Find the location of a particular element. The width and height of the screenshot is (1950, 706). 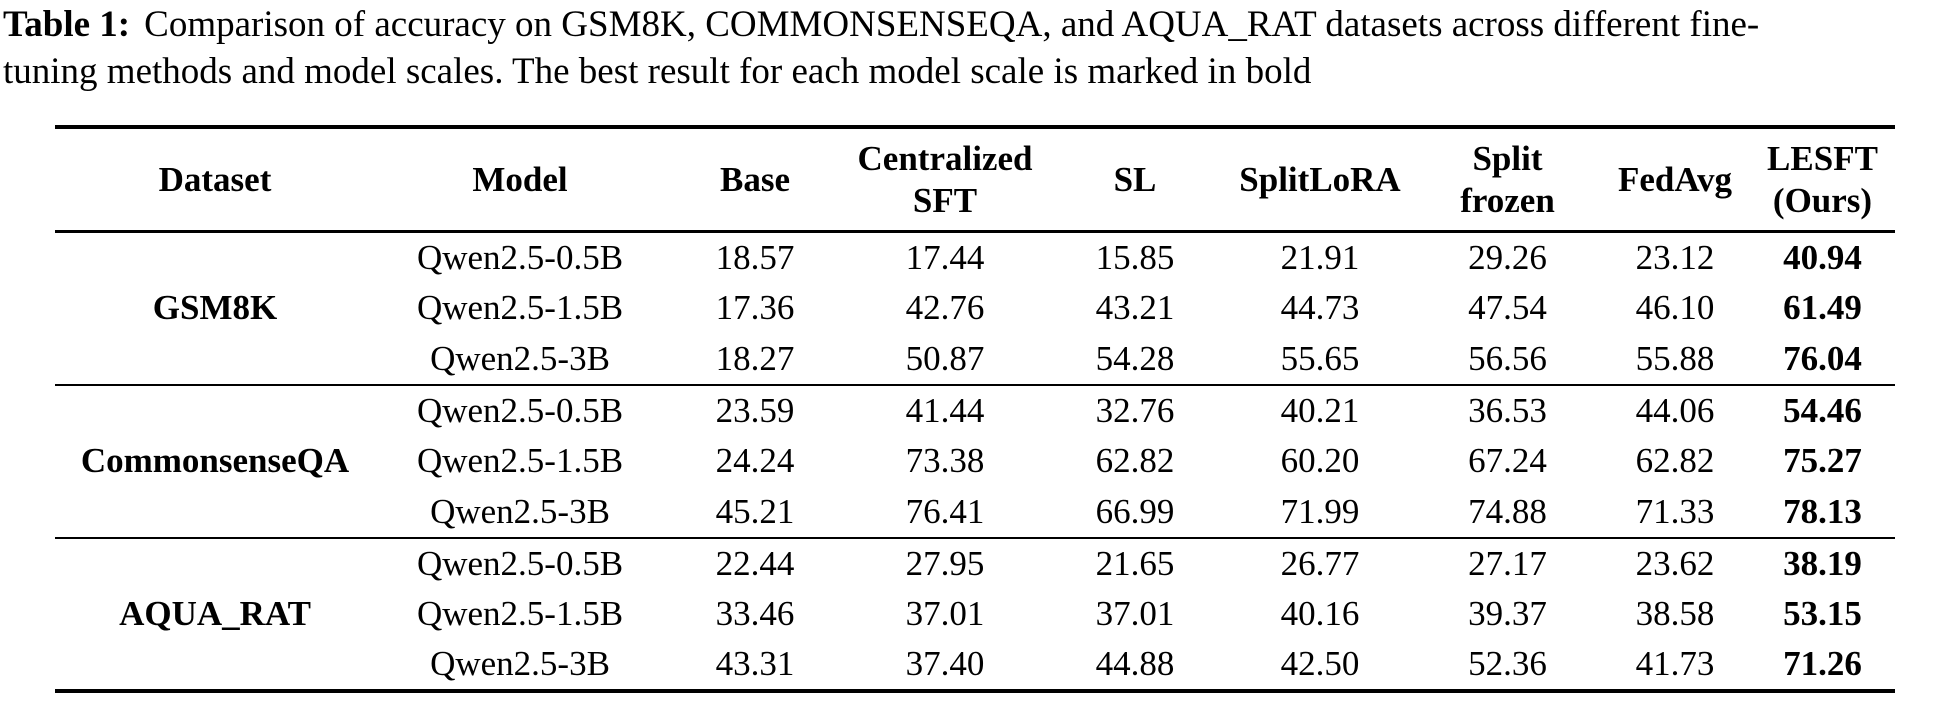

value-cell: 55.65 is located at coordinates (1320, 358).